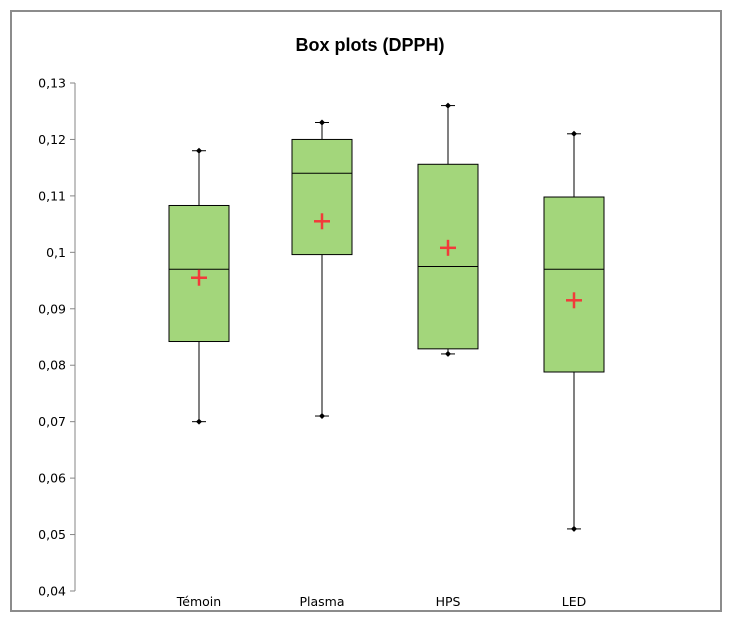 The width and height of the screenshot is (734, 626). Describe the element at coordinates (52, 83) in the screenshot. I see `y-tick-label: 0,13` at that location.